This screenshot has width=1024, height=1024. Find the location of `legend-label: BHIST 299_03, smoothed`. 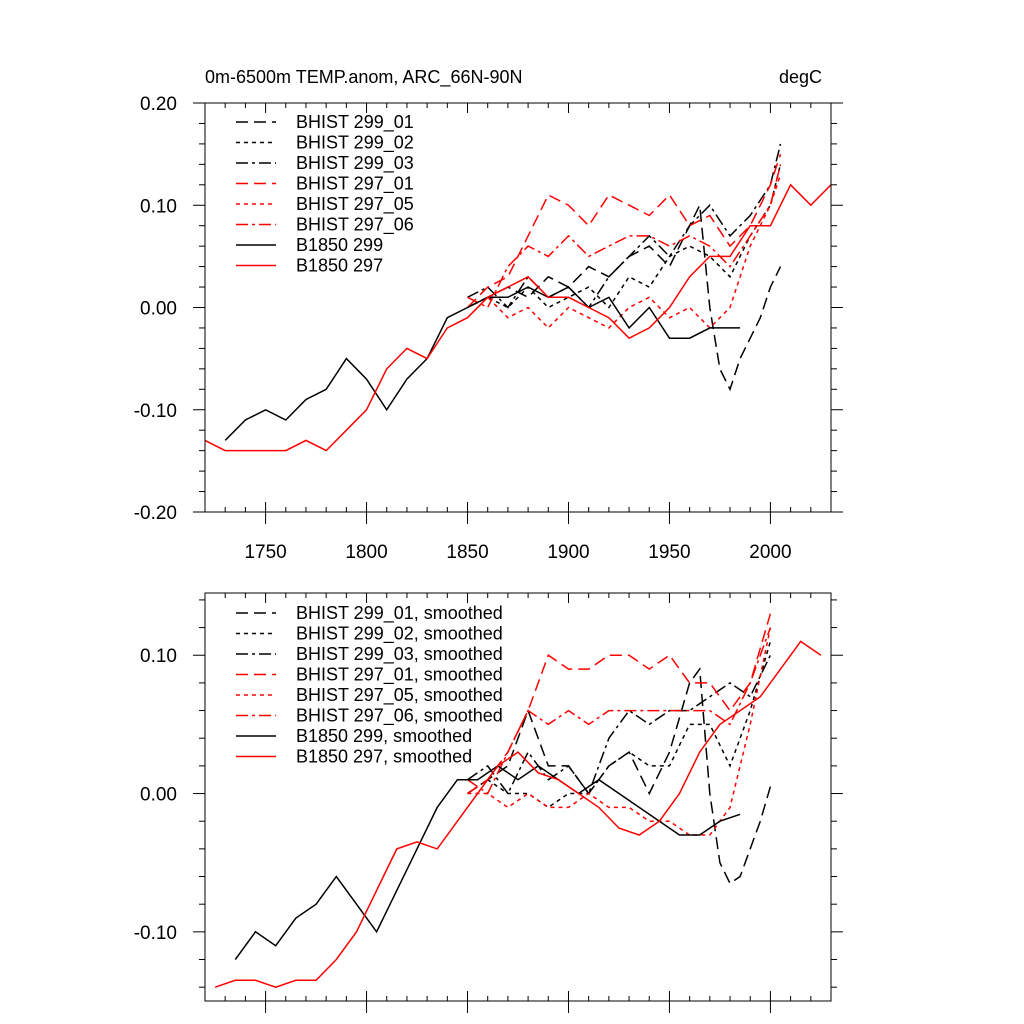

legend-label: BHIST 299_03, smoothed is located at coordinates (399, 654).